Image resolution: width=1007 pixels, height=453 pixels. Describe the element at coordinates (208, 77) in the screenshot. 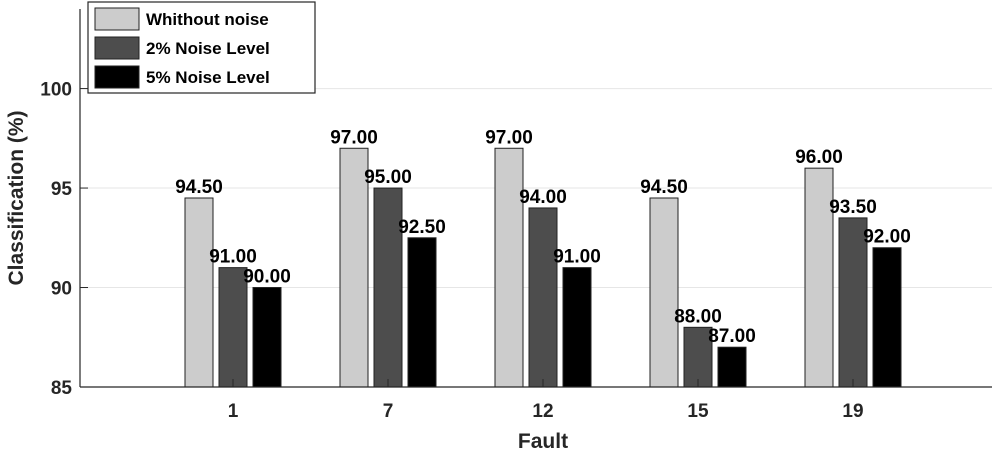

I see `legend-label: 5% Noise Level` at that location.